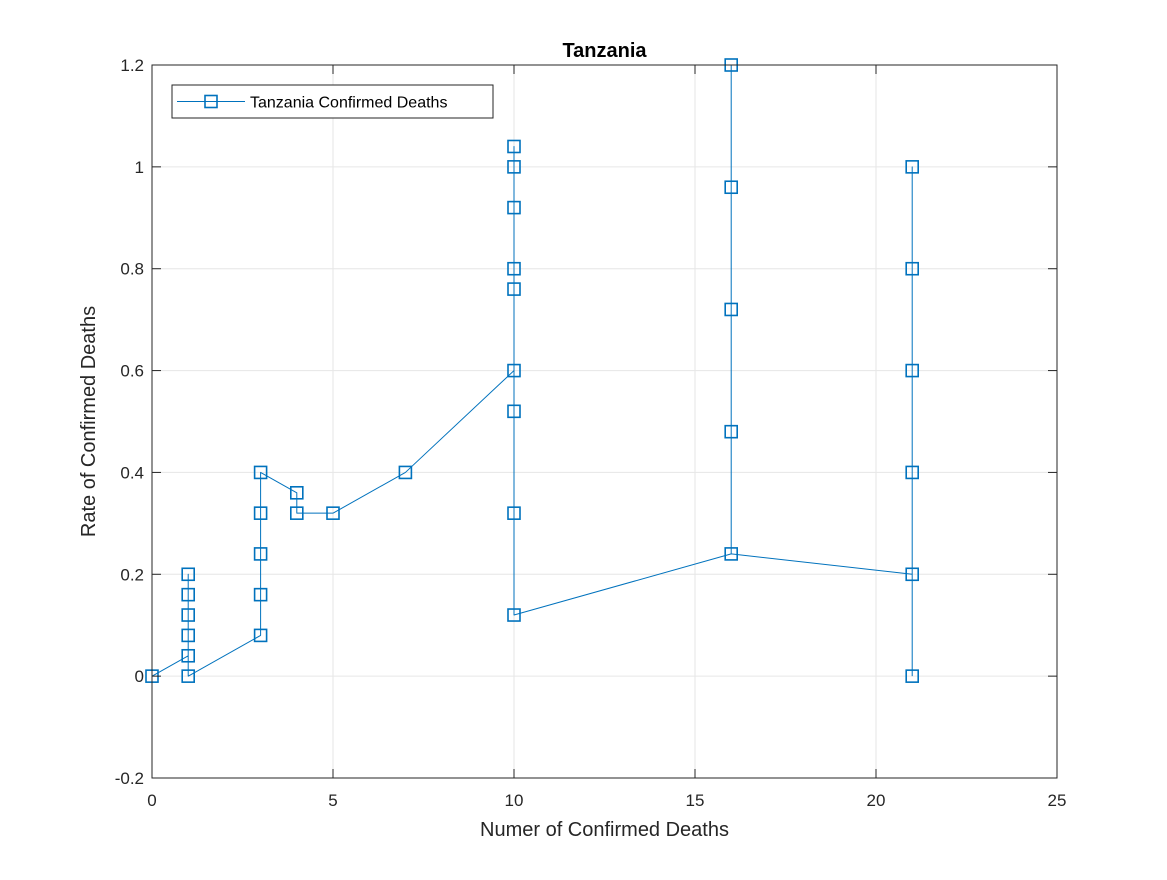 This screenshot has width=1167, height=880. What do you see at coordinates (876, 800) in the screenshot?
I see `x-tick-label: 20` at bounding box center [876, 800].